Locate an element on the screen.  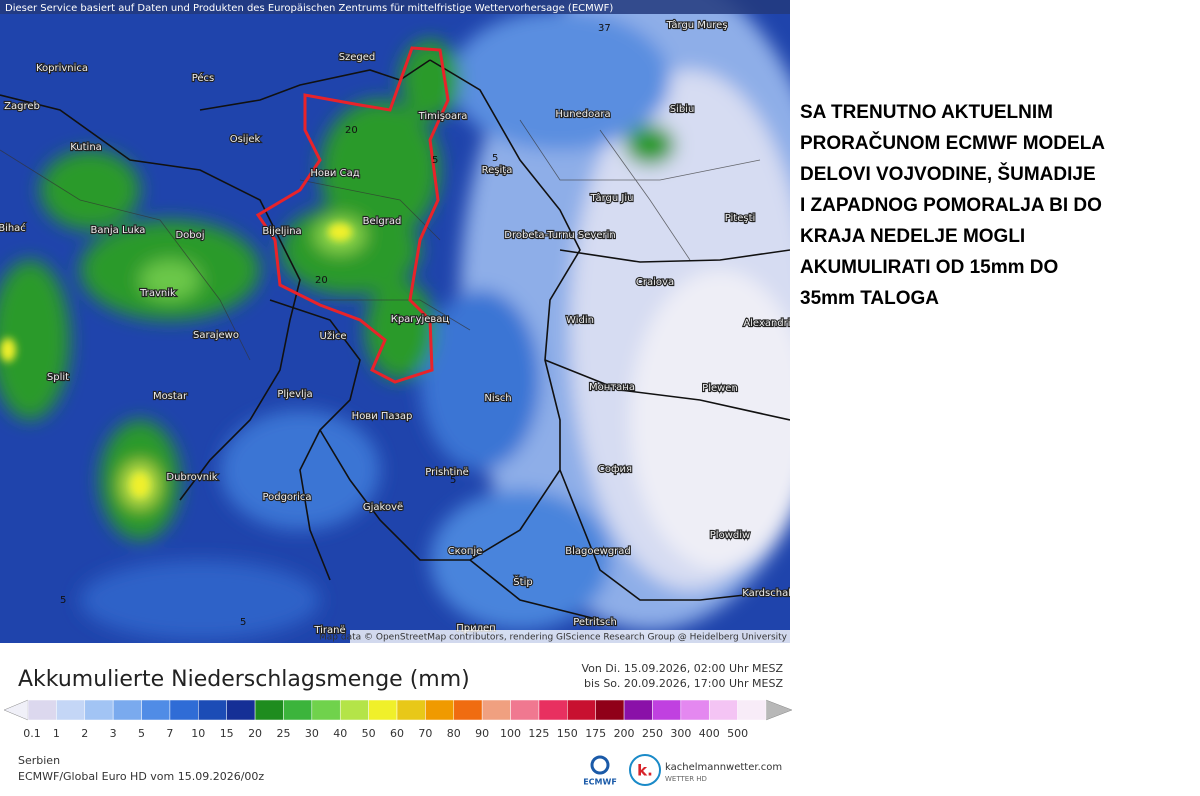
scale-label: 90 is located at coordinates (482, 733).